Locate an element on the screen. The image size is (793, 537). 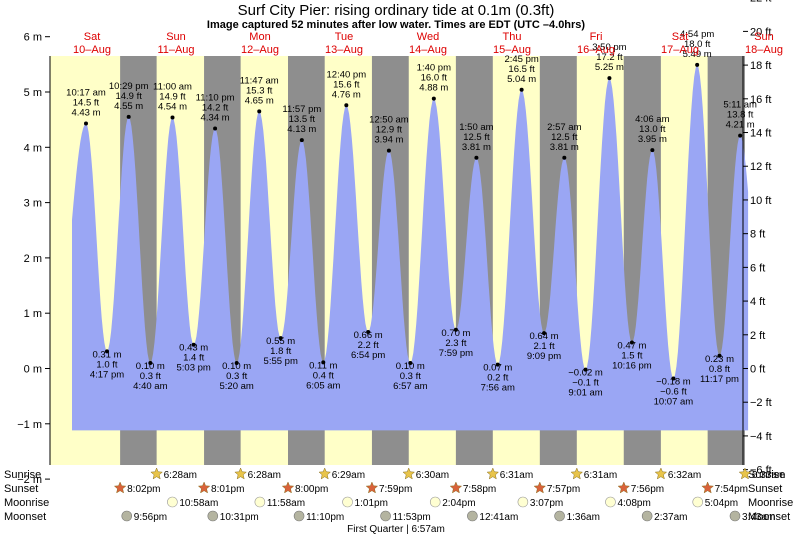
sunrise-time: 6:28am is located at coordinates (180, 475).